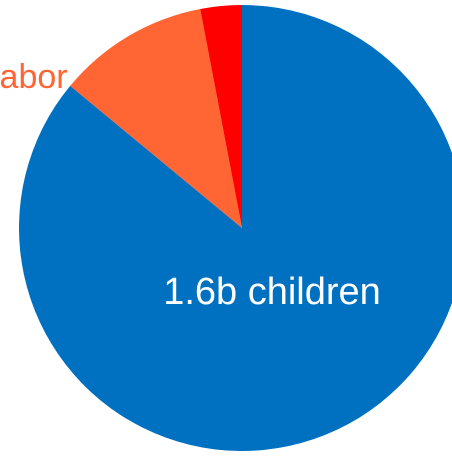 The height and width of the screenshot is (458, 452). What do you see at coordinates (272, 292) in the screenshot?
I see `slice-label-children: 1.6b children` at bounding box center [272, 292].